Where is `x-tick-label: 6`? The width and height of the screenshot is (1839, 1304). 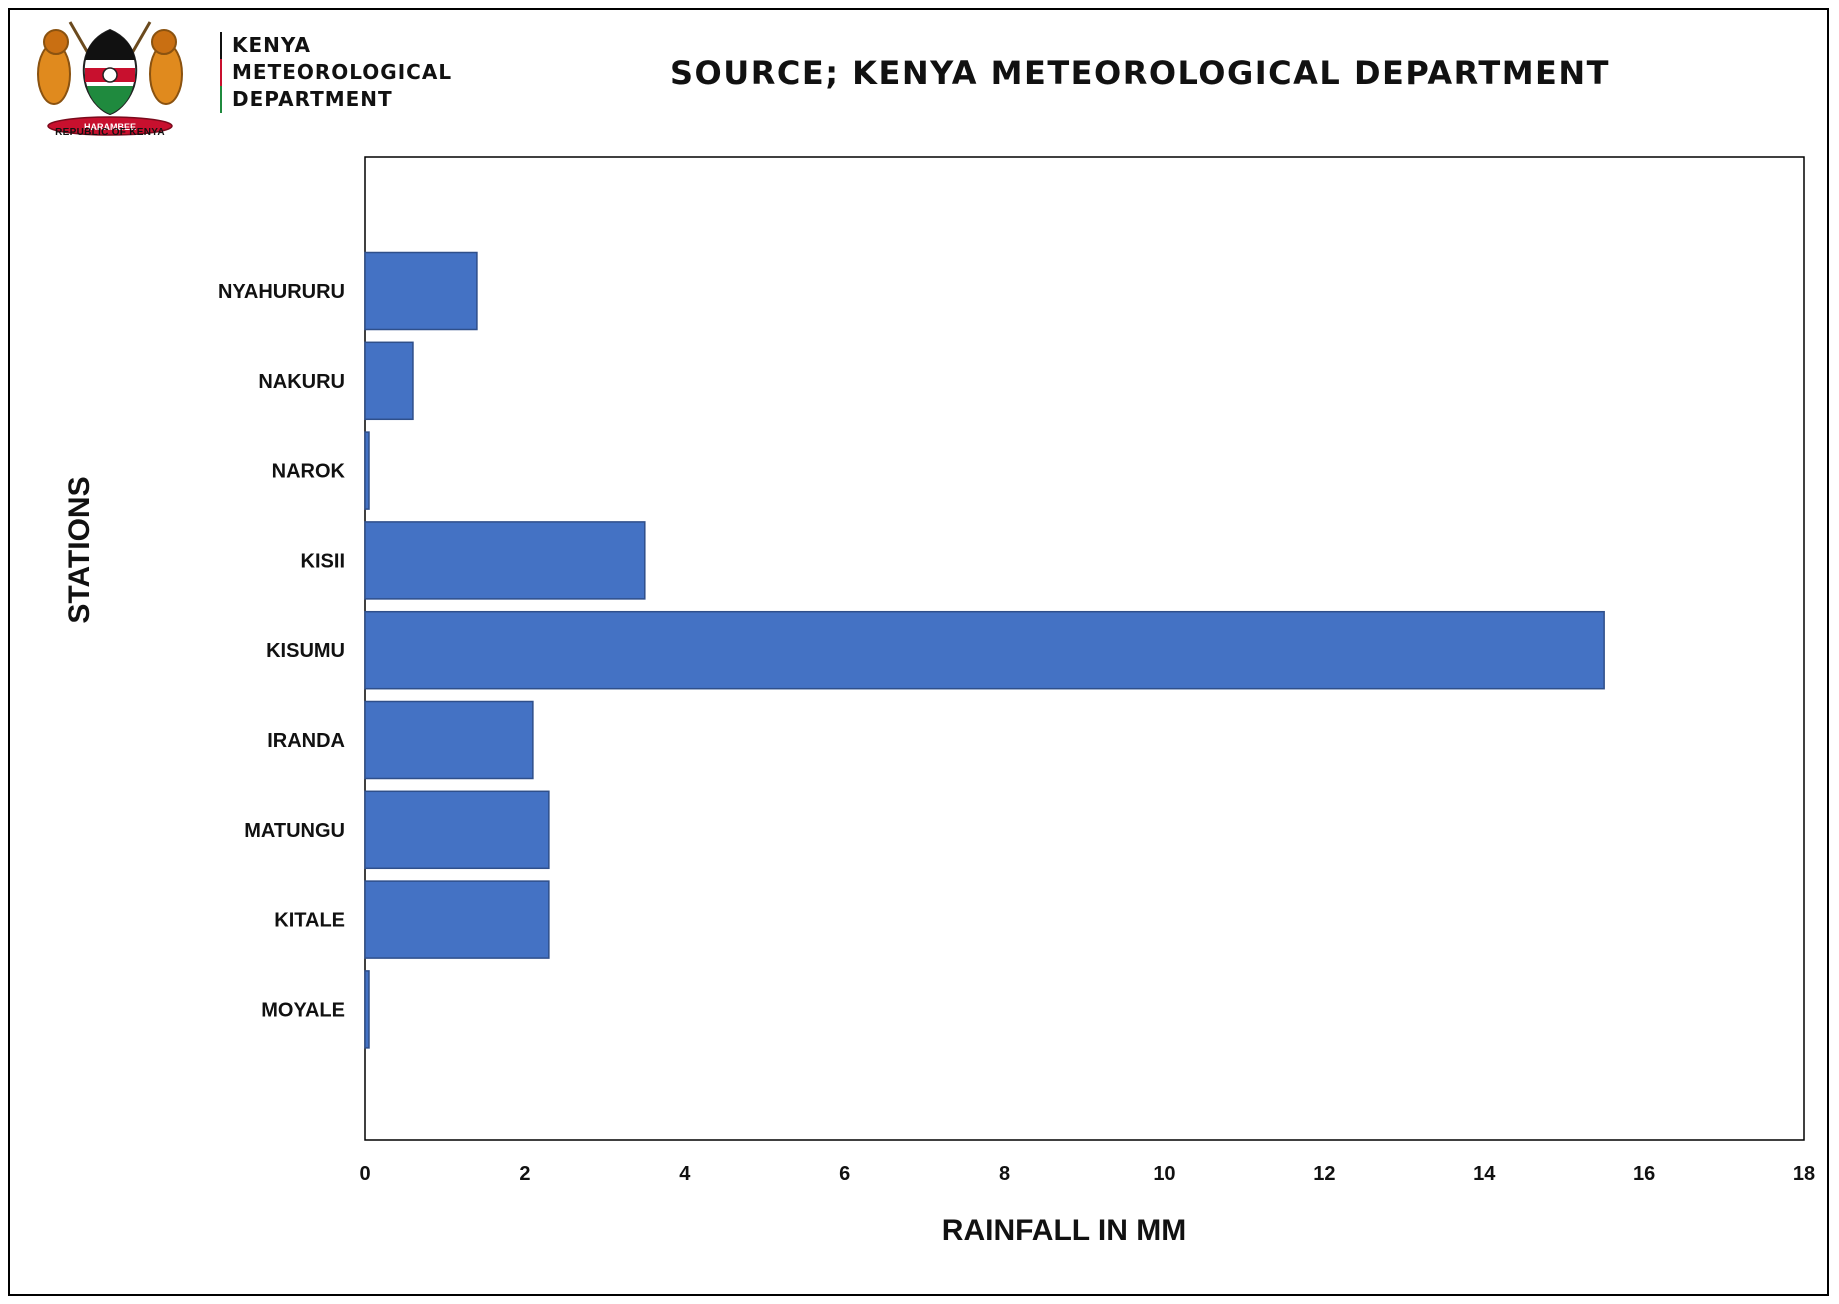 x-tick-label: 6 is located at coordinates (844, 1174).